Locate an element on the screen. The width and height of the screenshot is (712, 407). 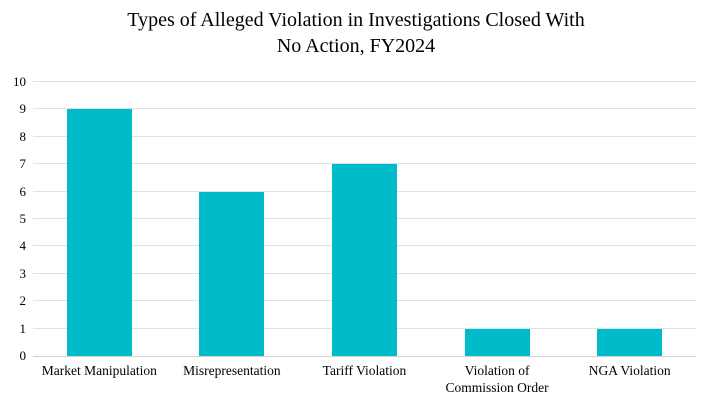
y-tick-label: 4 is located at coordinates (23, 246).